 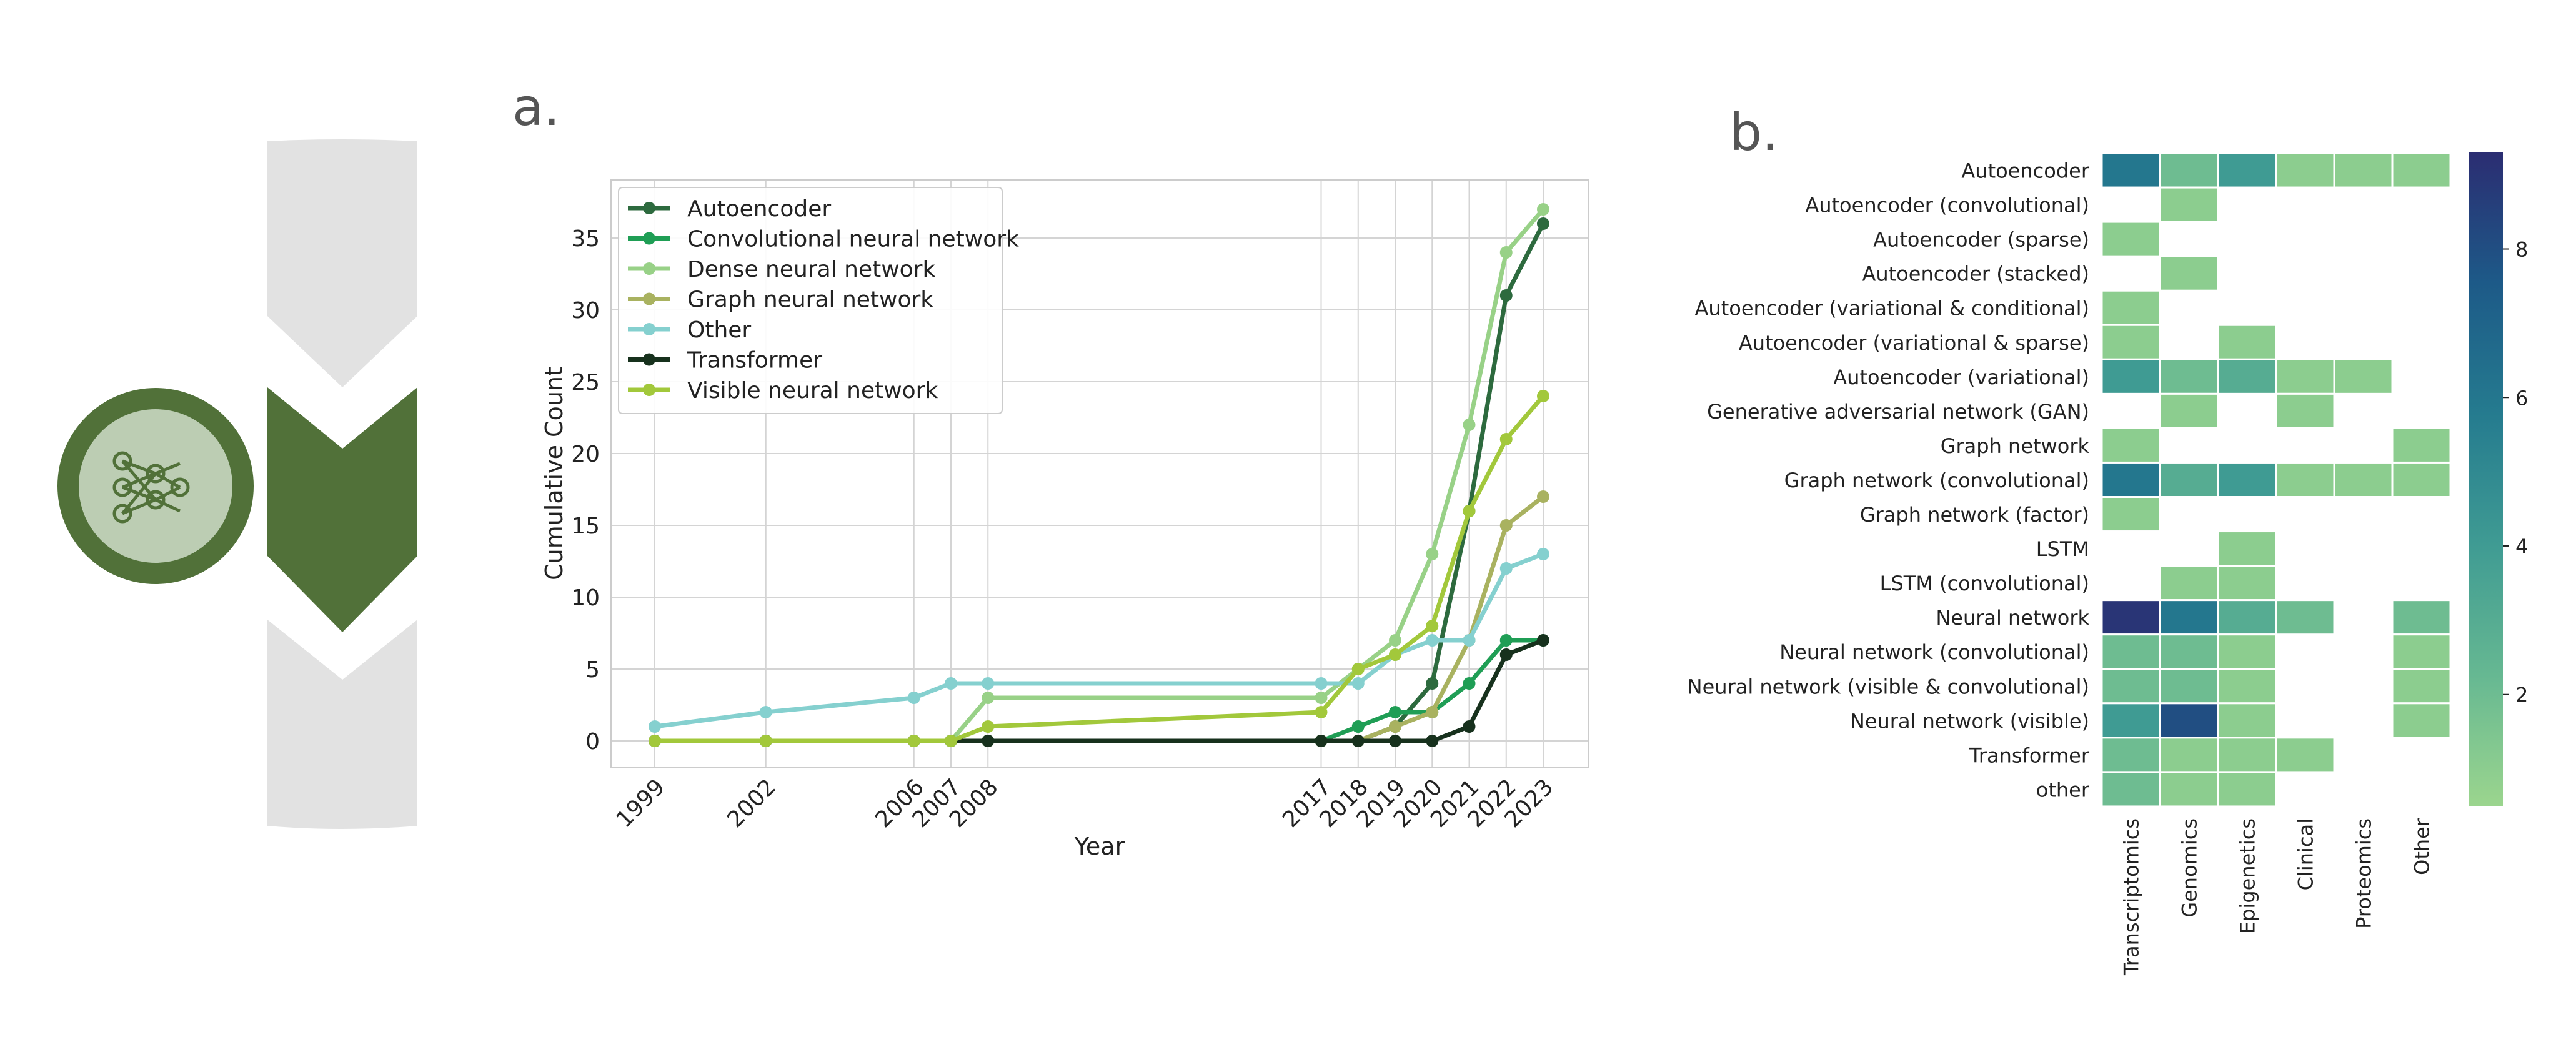 I want to click on x-tick-label: 1999, so click(x=641, y=803).